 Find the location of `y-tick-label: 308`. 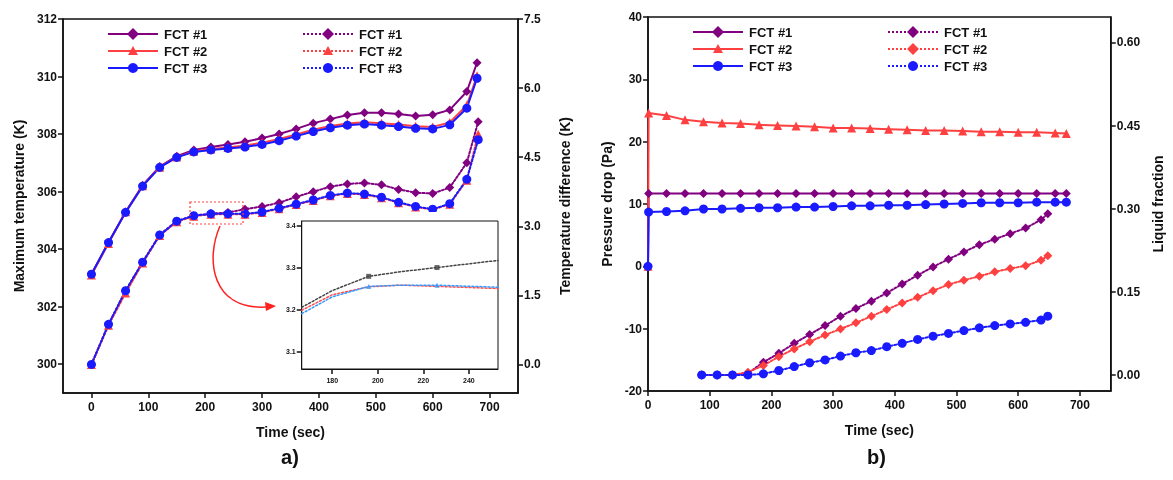

y-tick-label: 308 is located at coordinates (47, 134).